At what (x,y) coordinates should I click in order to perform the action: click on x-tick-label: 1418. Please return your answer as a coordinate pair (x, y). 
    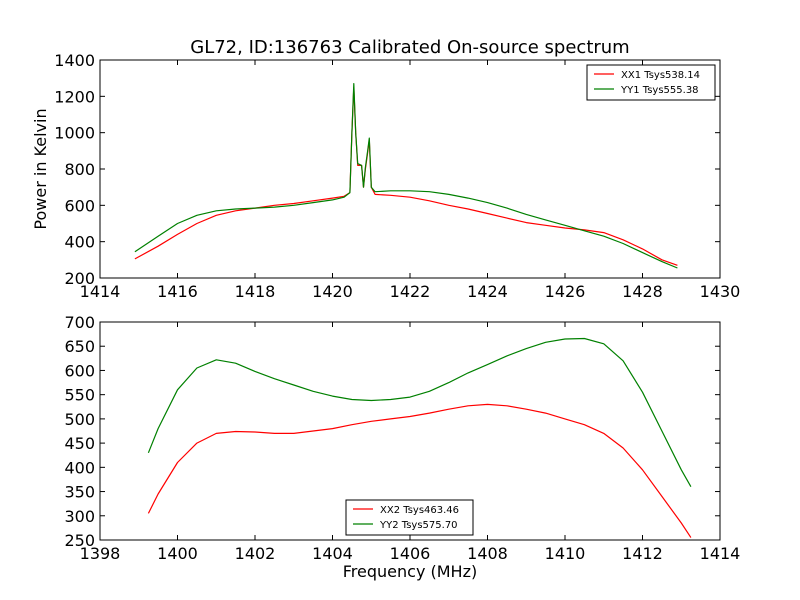
    Looking at the image, I should click on (255, 291).